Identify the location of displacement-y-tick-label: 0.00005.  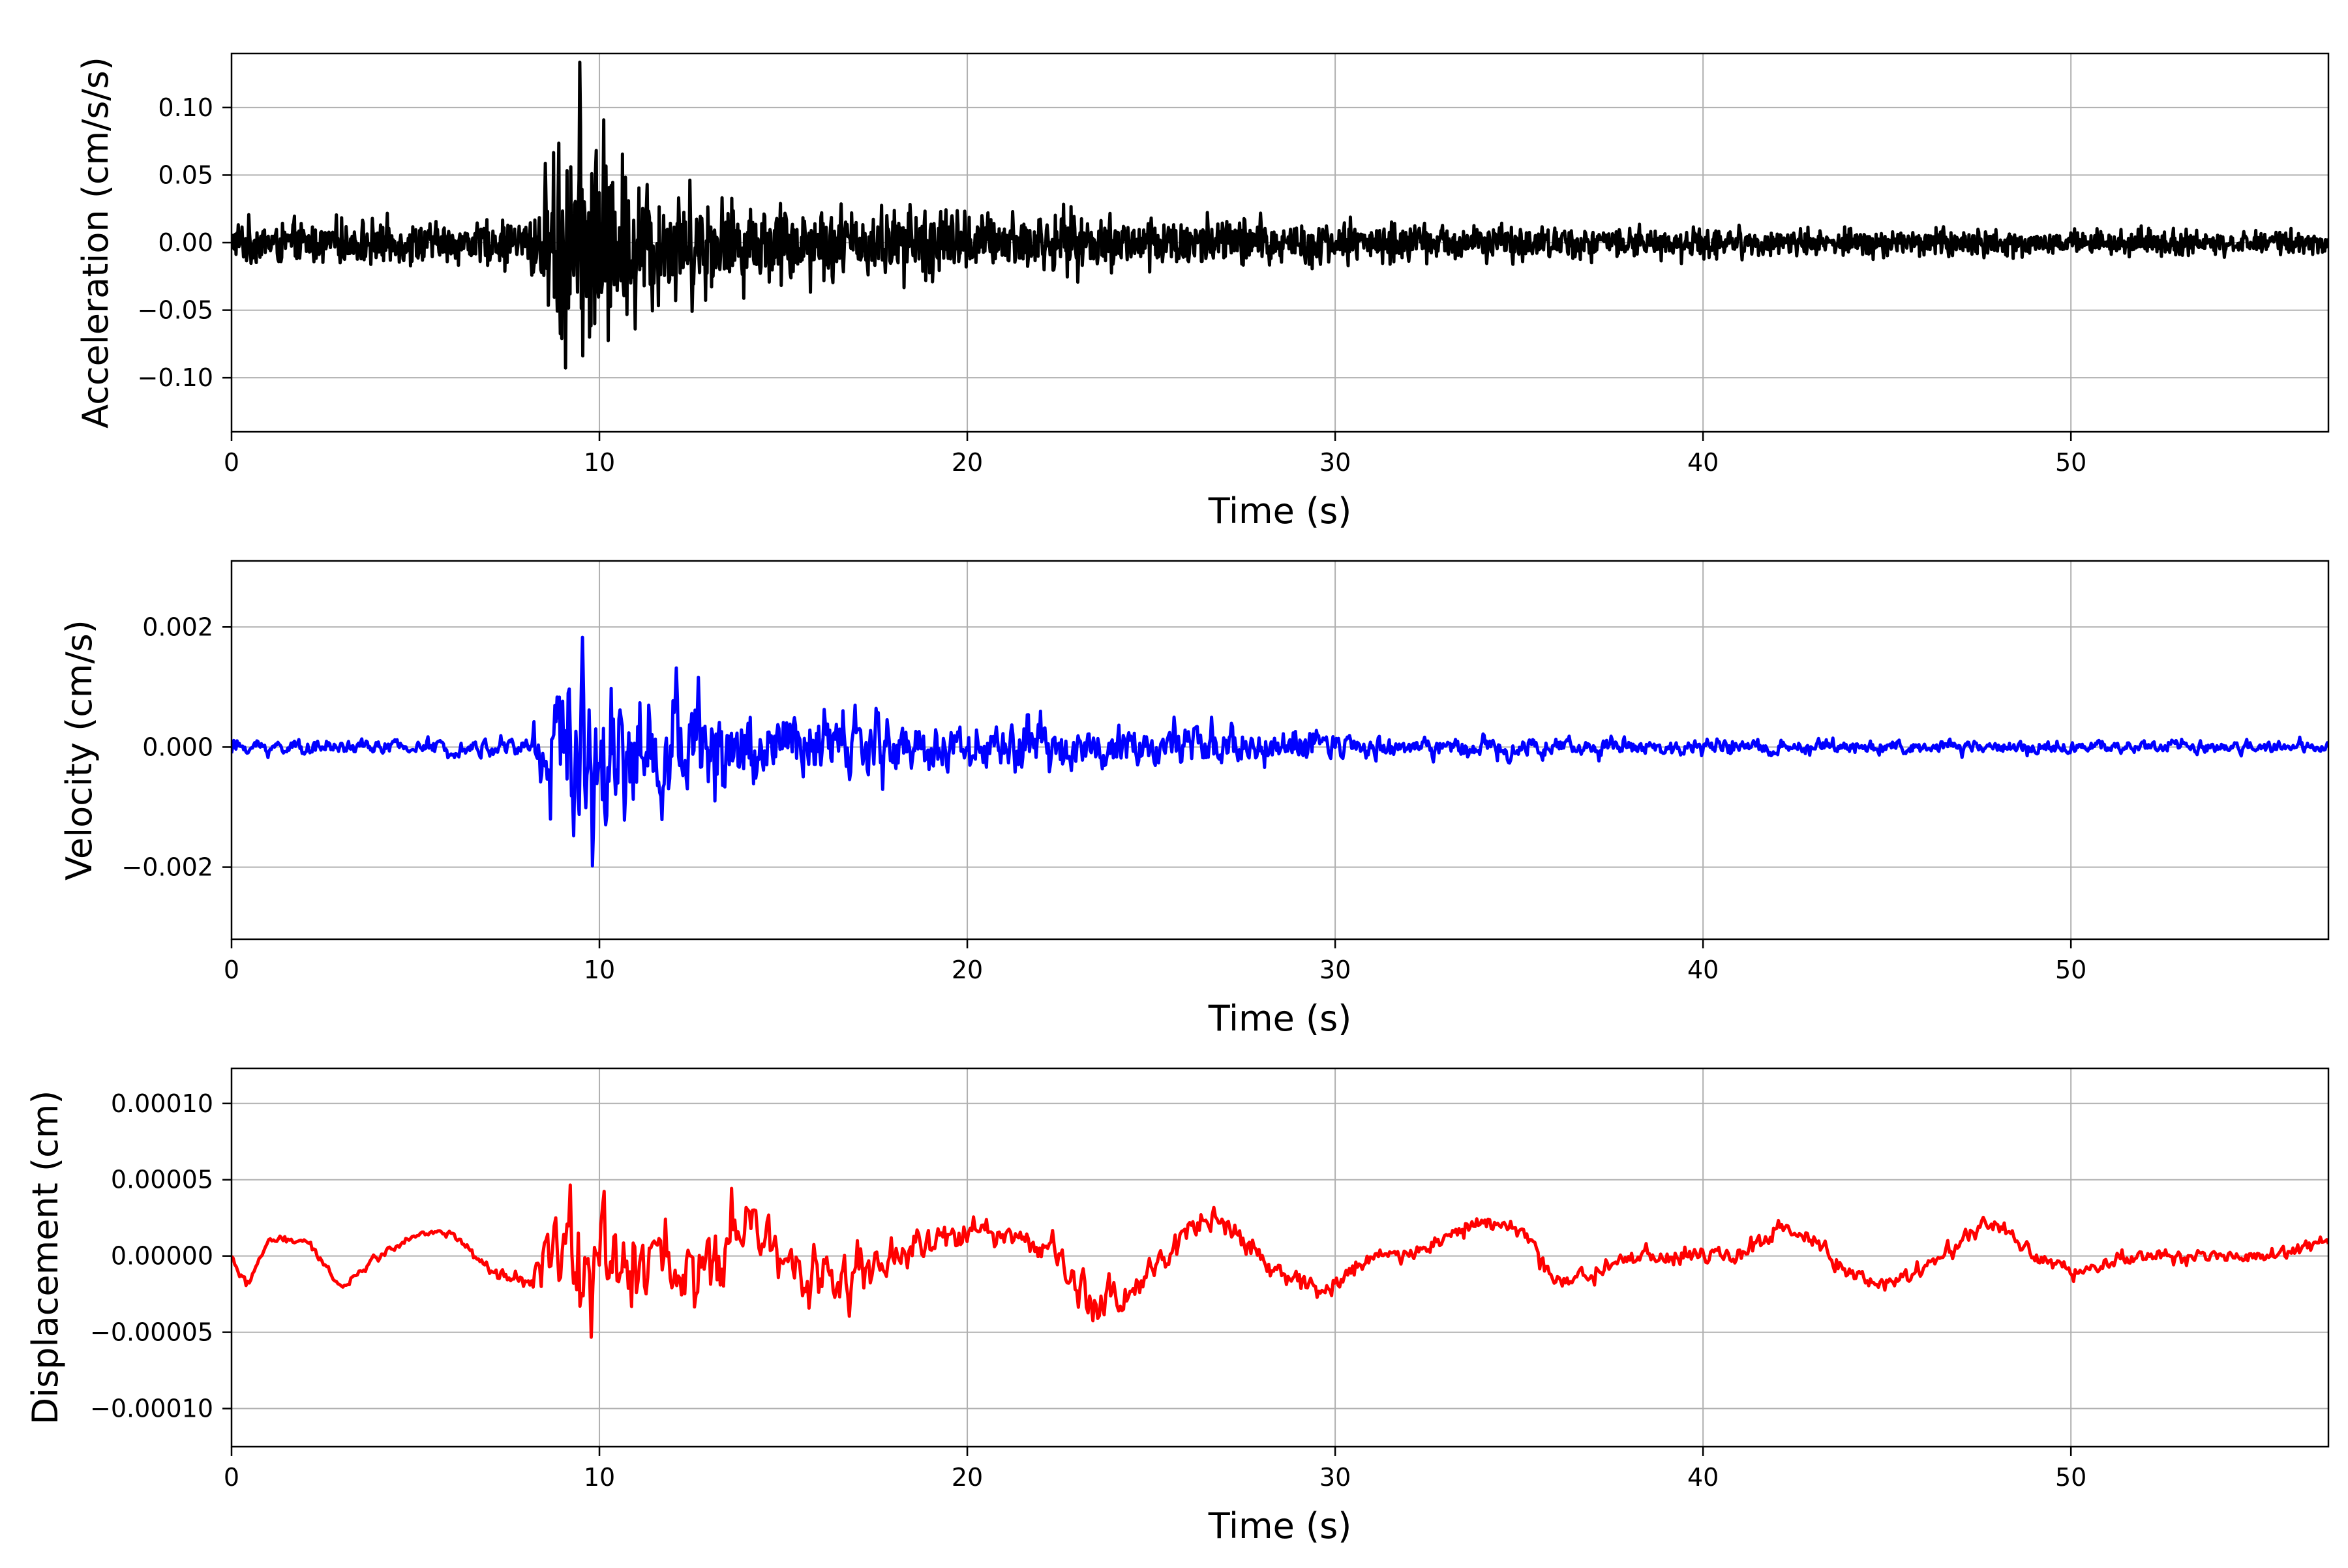
(162, 1180).